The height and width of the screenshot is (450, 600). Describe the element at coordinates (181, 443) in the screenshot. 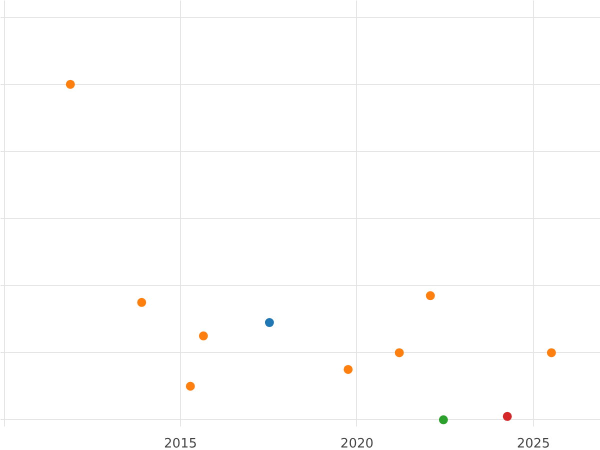

I see `x-tick-label: 2015` at that location.